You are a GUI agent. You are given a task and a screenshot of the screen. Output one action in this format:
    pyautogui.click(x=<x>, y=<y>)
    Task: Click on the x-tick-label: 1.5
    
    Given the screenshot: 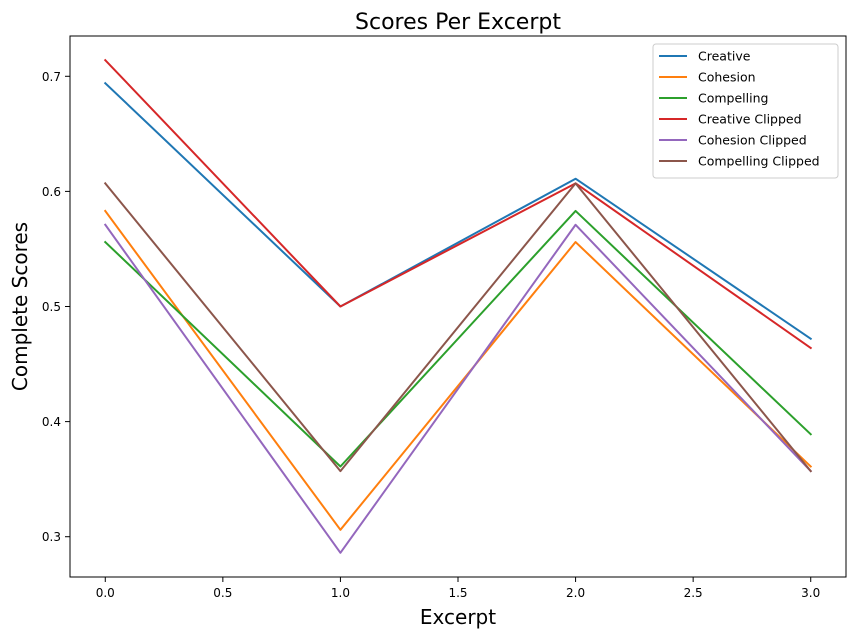 What is the action you would take?
    pyautogui.click(x=457, y=593)
    